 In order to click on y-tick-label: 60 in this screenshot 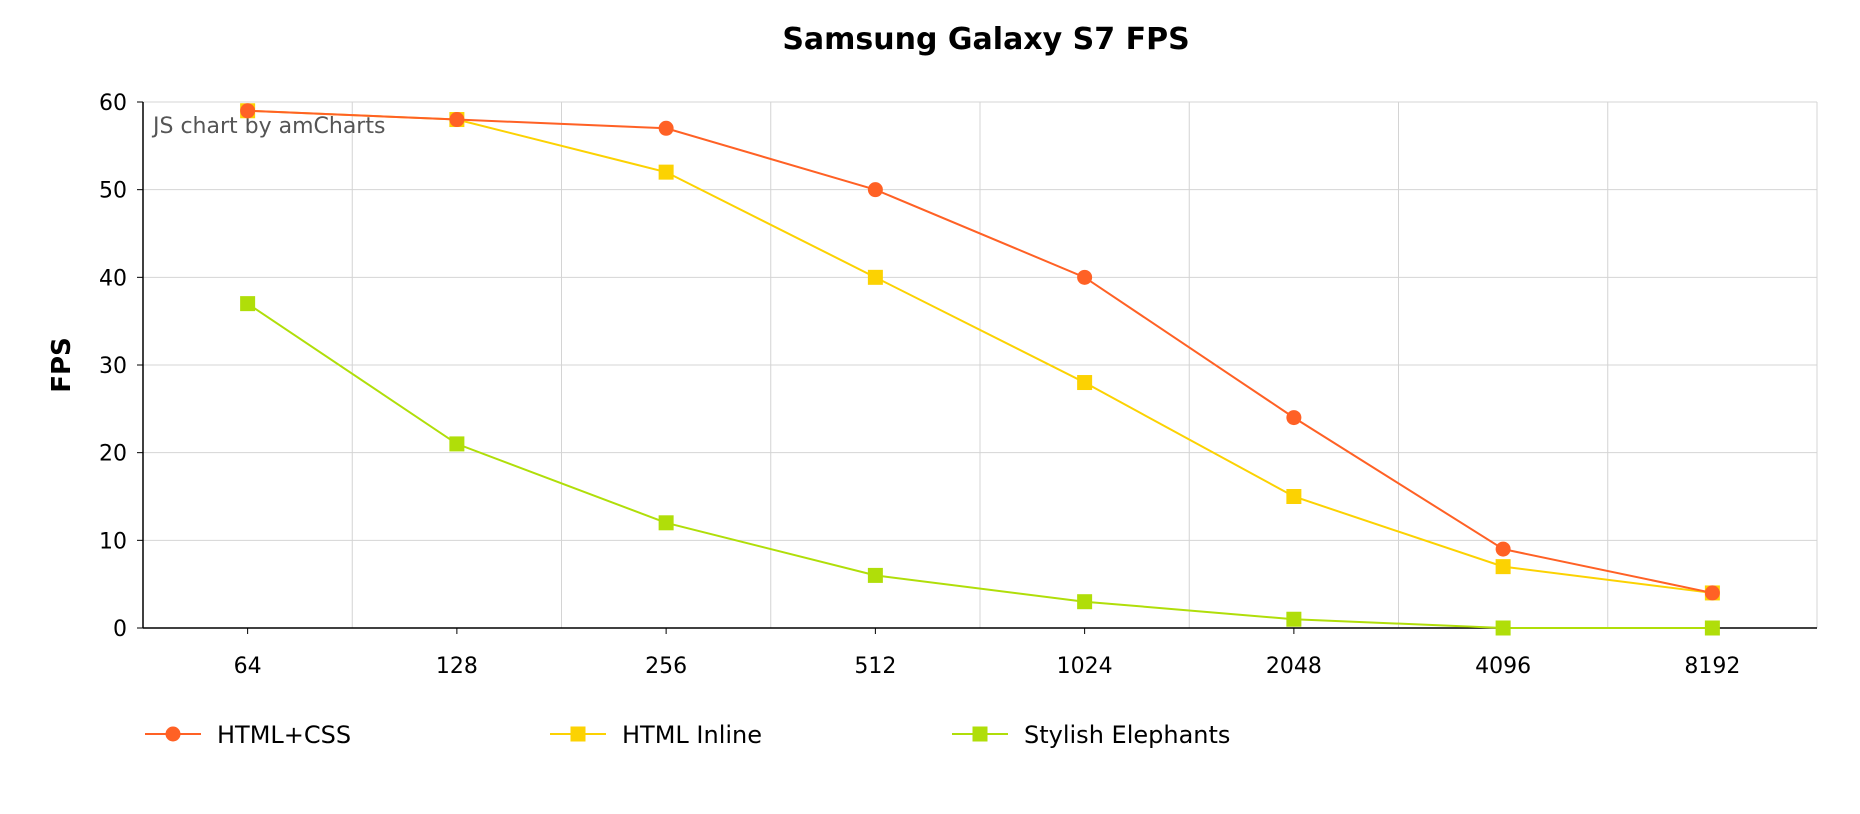, I will do `click(113, 103)`.